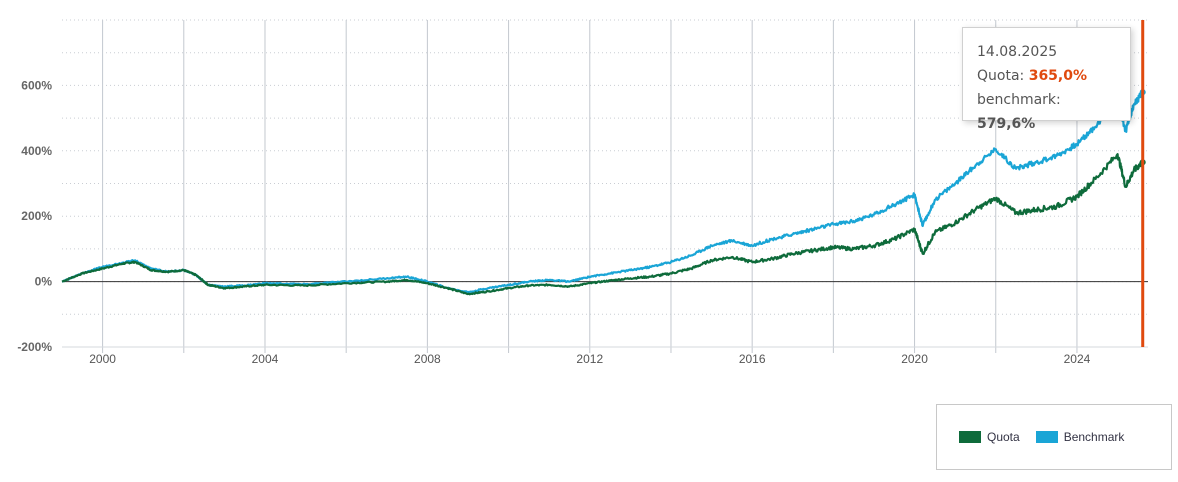 The image size is (1178, 482). I want to click on legend-item-quota: Quota, so click(989, 437).